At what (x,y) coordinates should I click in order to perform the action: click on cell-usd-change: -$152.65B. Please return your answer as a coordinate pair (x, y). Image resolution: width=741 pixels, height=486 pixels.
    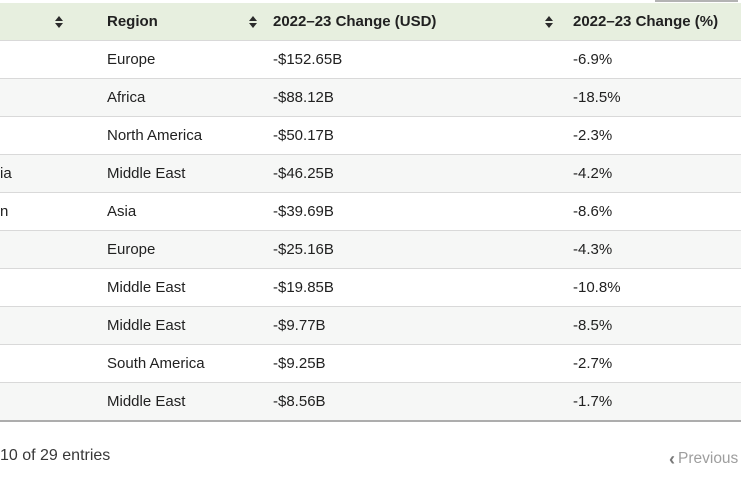
    Looking at the image, I should click on (413, 59).